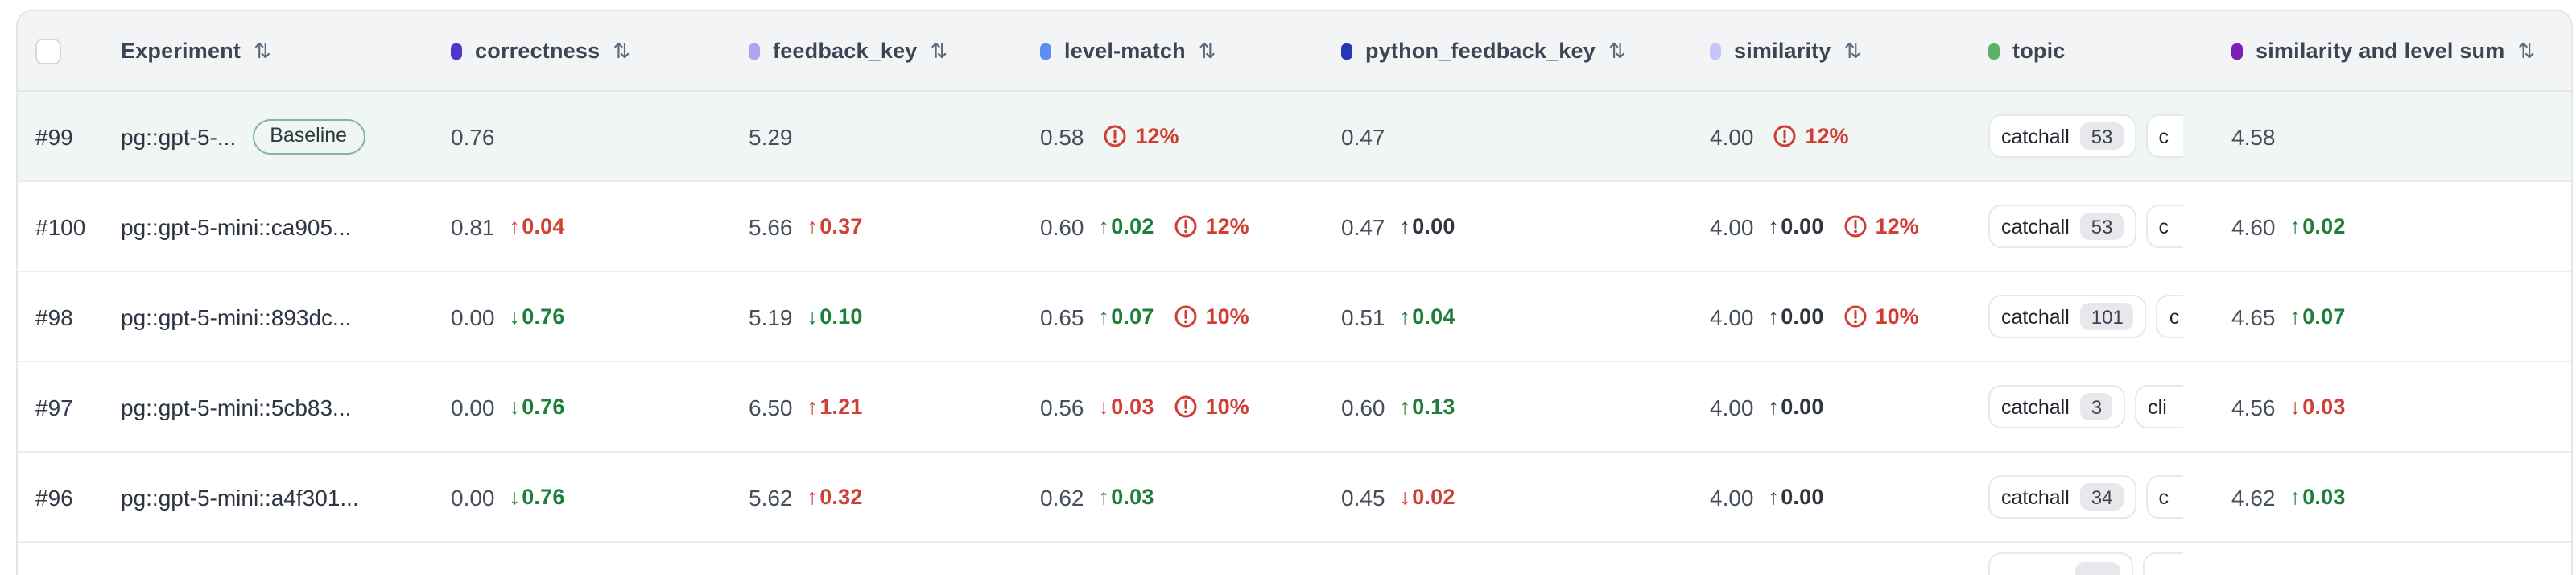 This screenshot has width=2576, height=575. Describe the element at coordinates (1128, 50) in the screenshot. I see `column-header-level_match: level-match ⇅` at that location.